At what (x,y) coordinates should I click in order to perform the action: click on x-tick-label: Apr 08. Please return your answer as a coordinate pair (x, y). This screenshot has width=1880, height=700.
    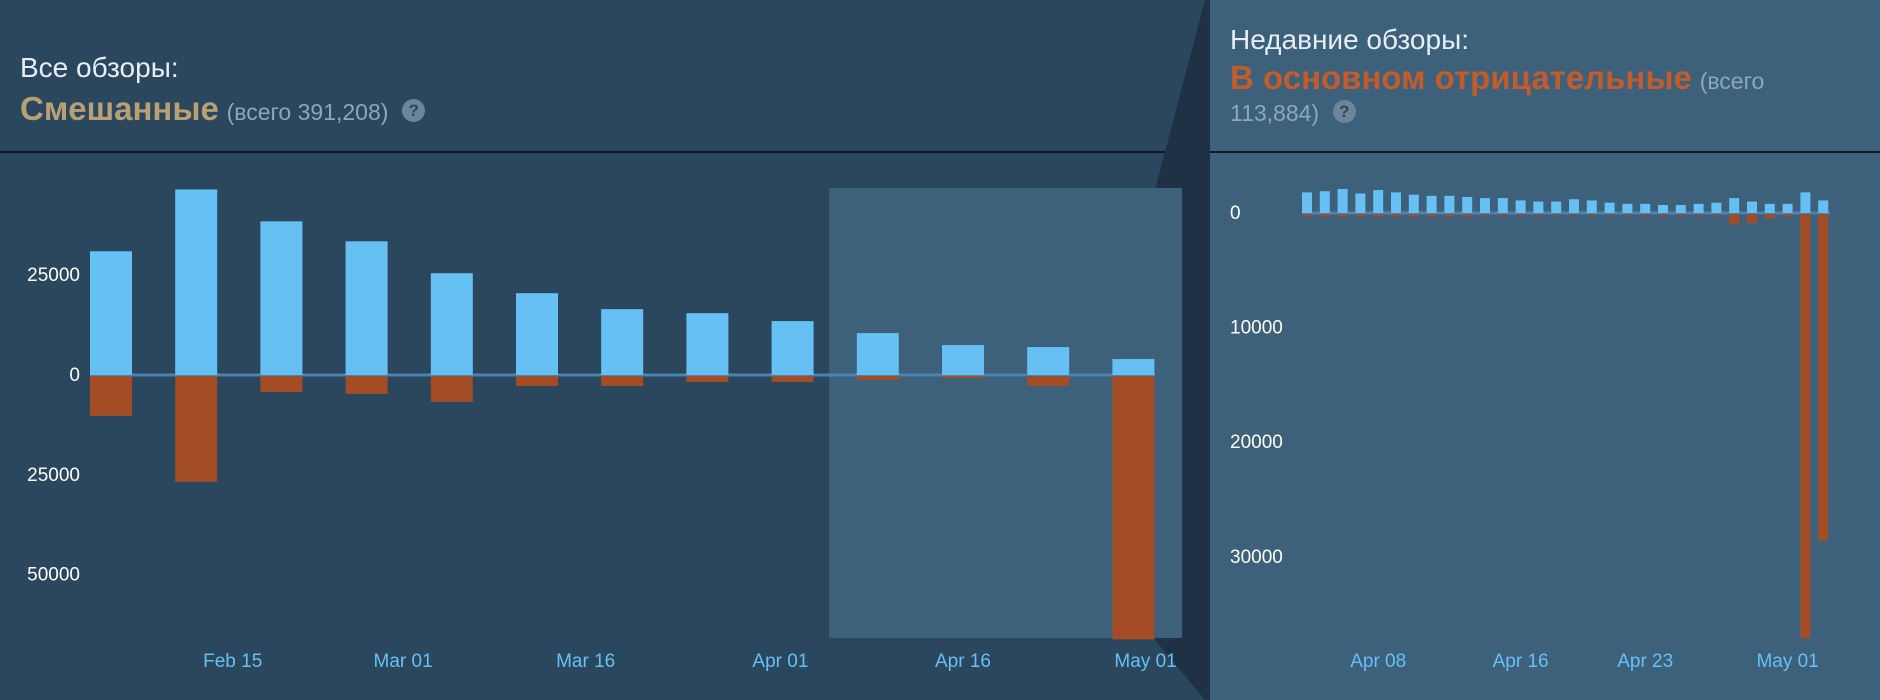
    Looking at the image, I should click on (1378, 661).